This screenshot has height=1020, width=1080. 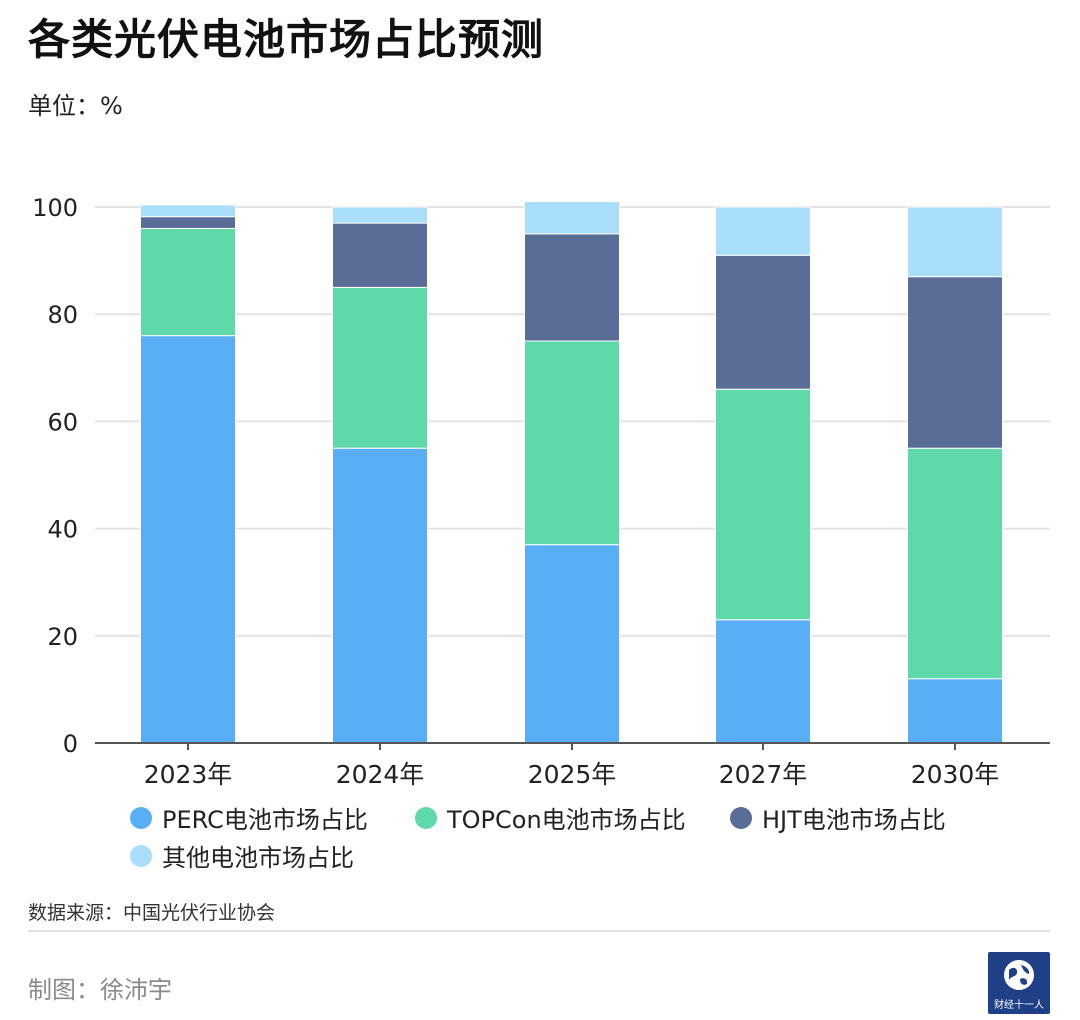 What do you see at coordinates (566, 820) in the screenshot?
I see `legend-label: TOPCon电池市场占比` at bounding box center [566, 820].